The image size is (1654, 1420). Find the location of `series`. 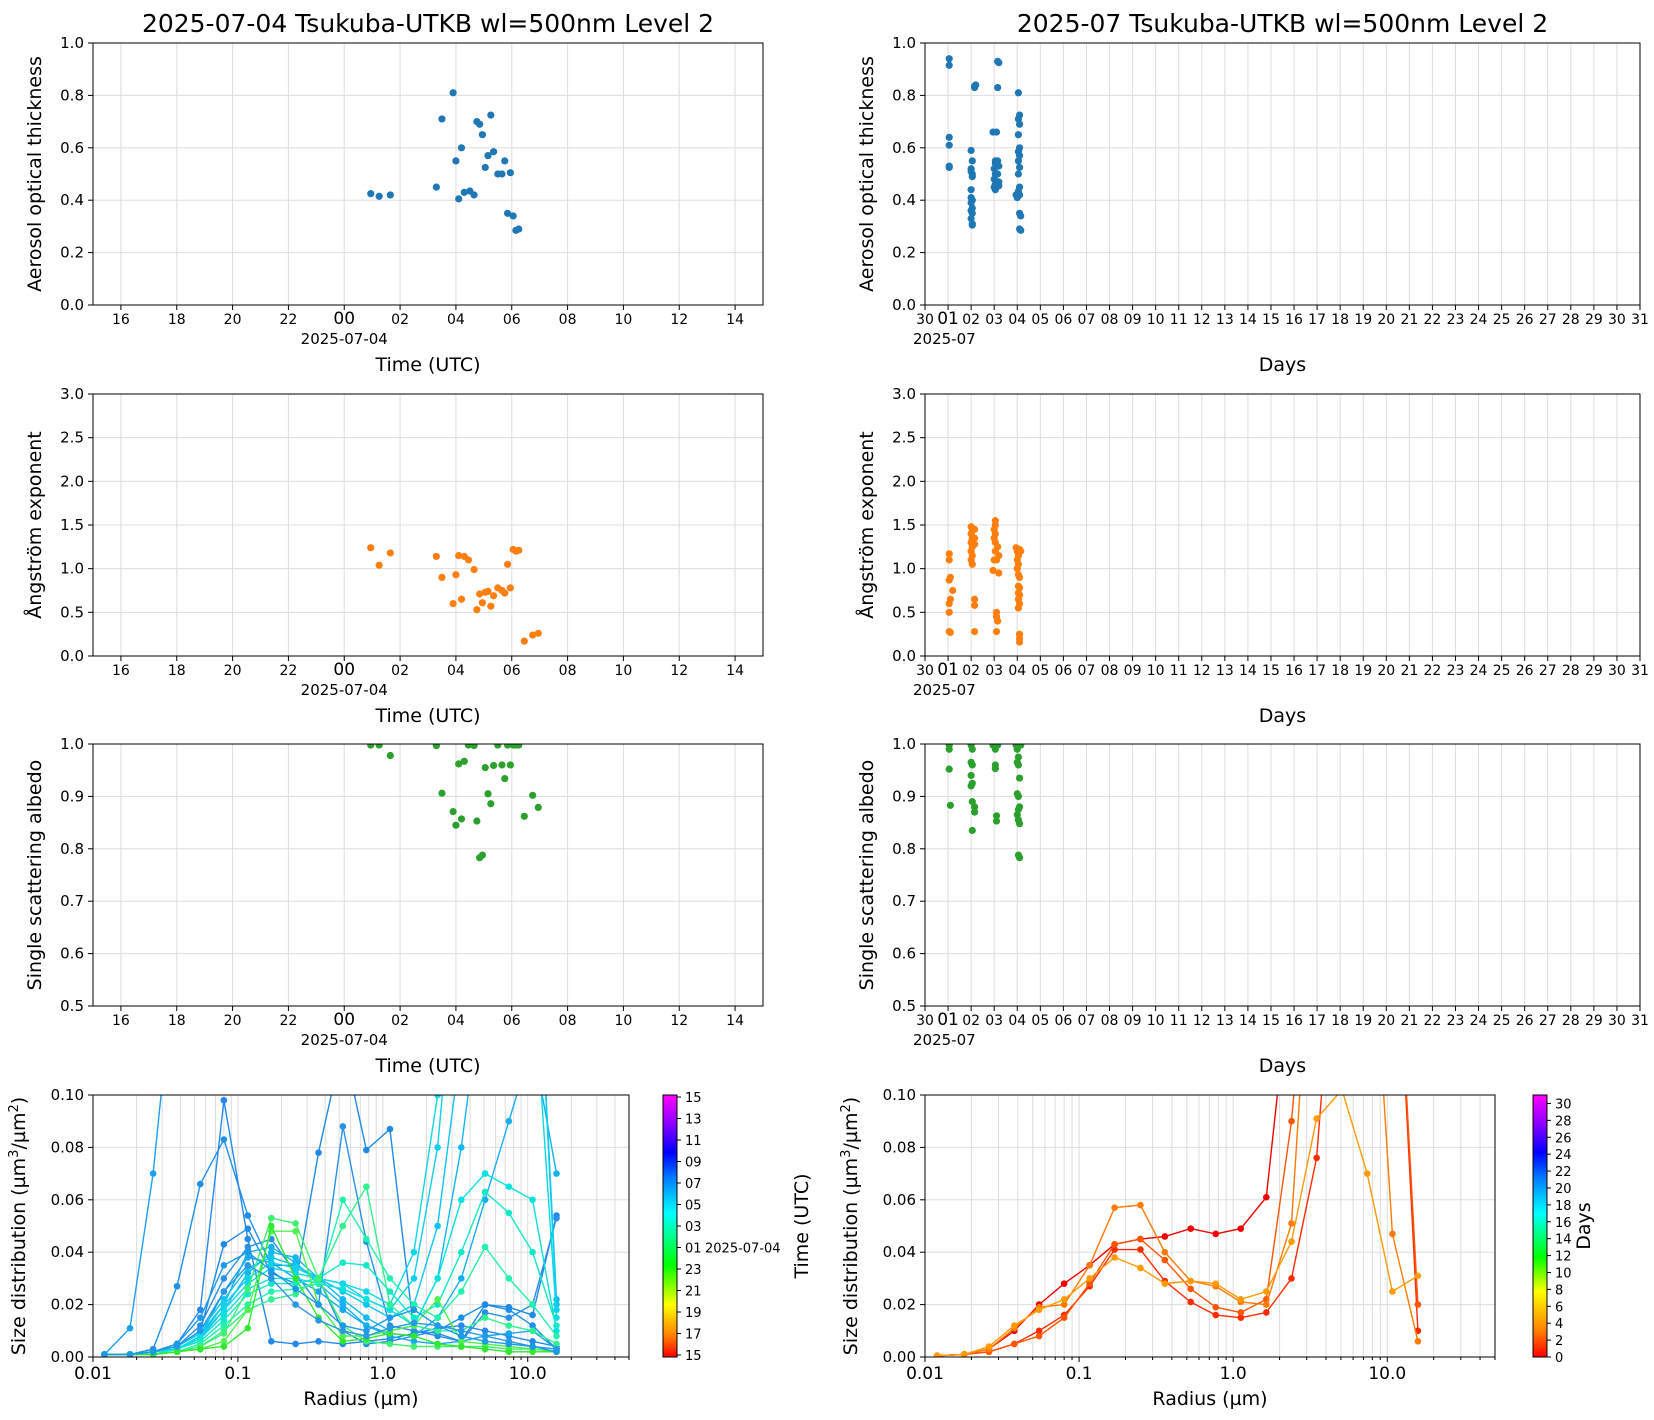

series is located at coordinates (1177, 1226).